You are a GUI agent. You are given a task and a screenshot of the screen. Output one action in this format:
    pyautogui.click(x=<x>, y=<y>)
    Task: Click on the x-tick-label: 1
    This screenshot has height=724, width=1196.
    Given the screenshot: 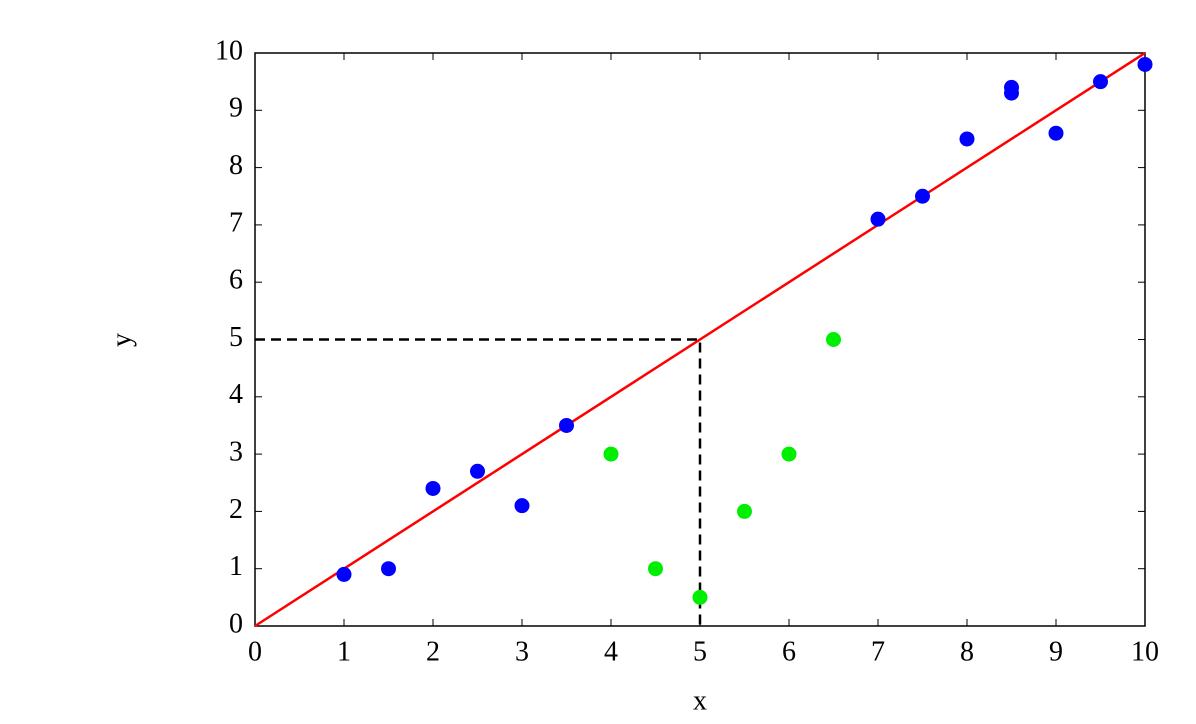 What is the action you would take?
    pyautogui.click(x=344, y=651)
    